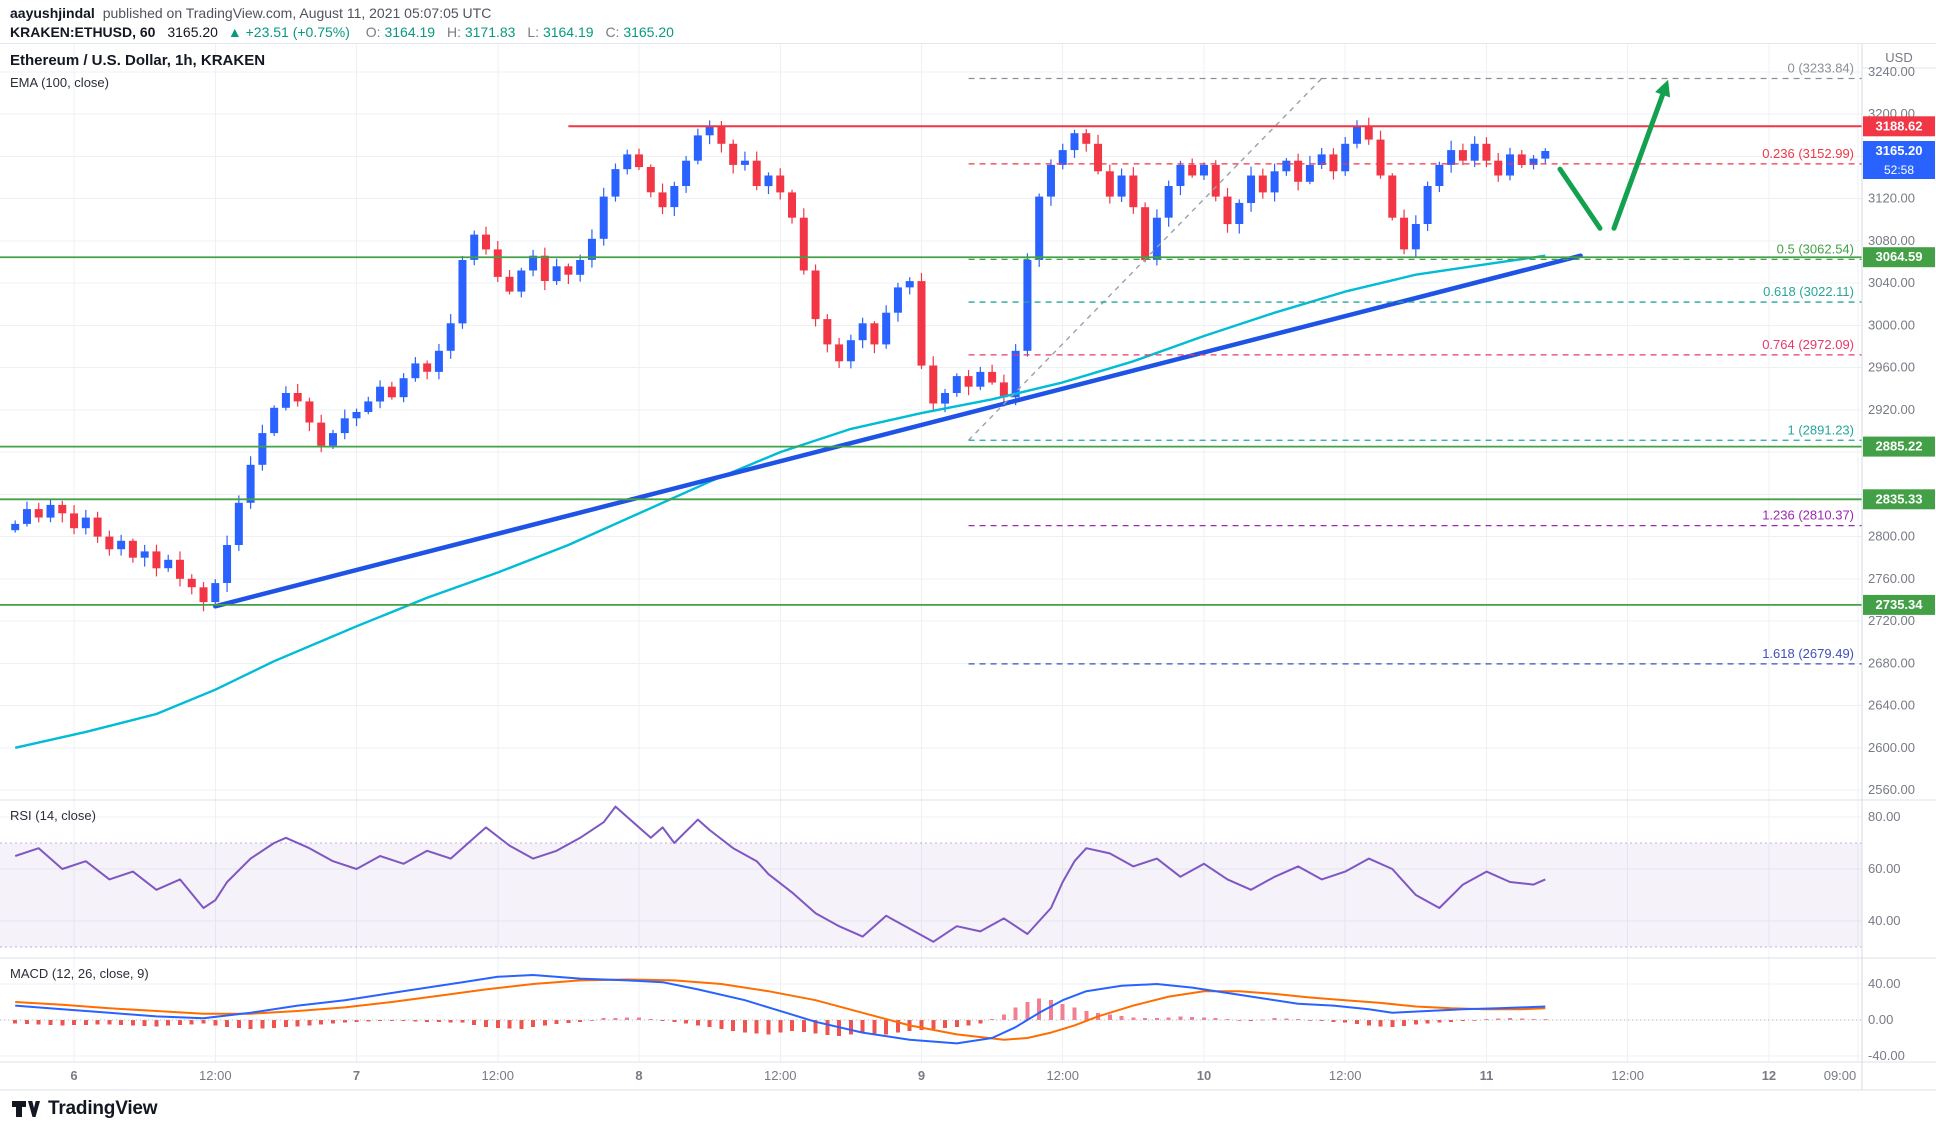 Image resolution: width=1936 pixels, height=1127 pixels. What do you see at coordinates (1891, 662) in the screenshot?
I see `price-tick-label: 2680.00` at bounding box center [1891, 662].